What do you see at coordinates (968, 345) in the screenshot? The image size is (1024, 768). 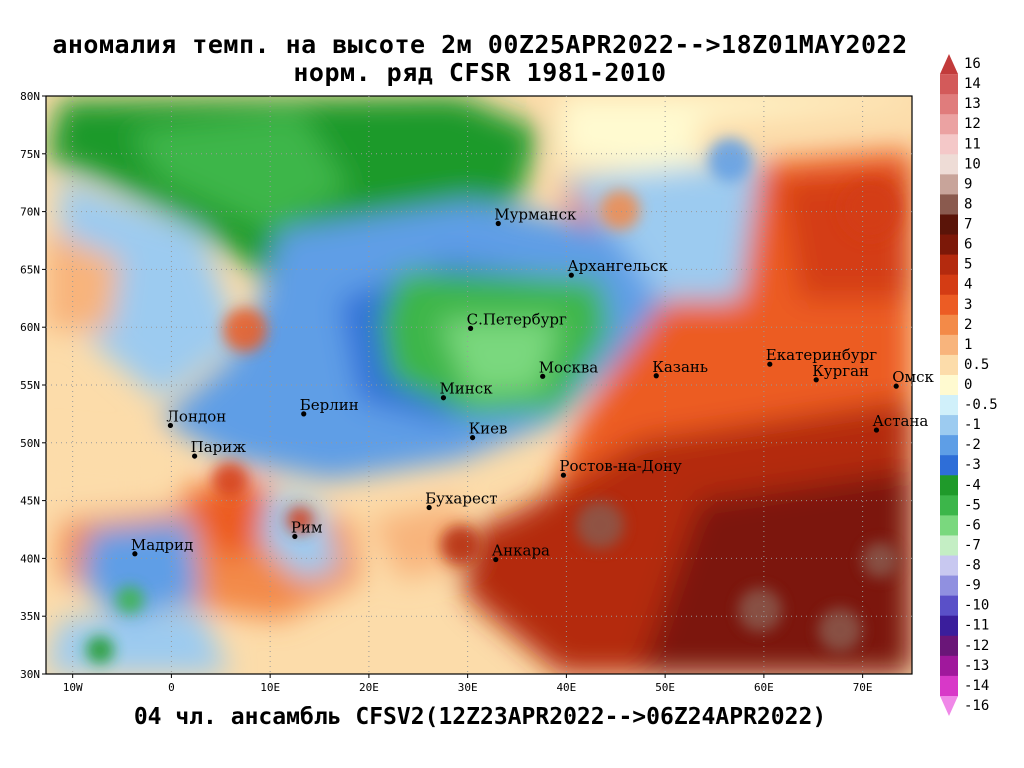 I see `colorbar-label: 1` at bounding box center [968, 345].